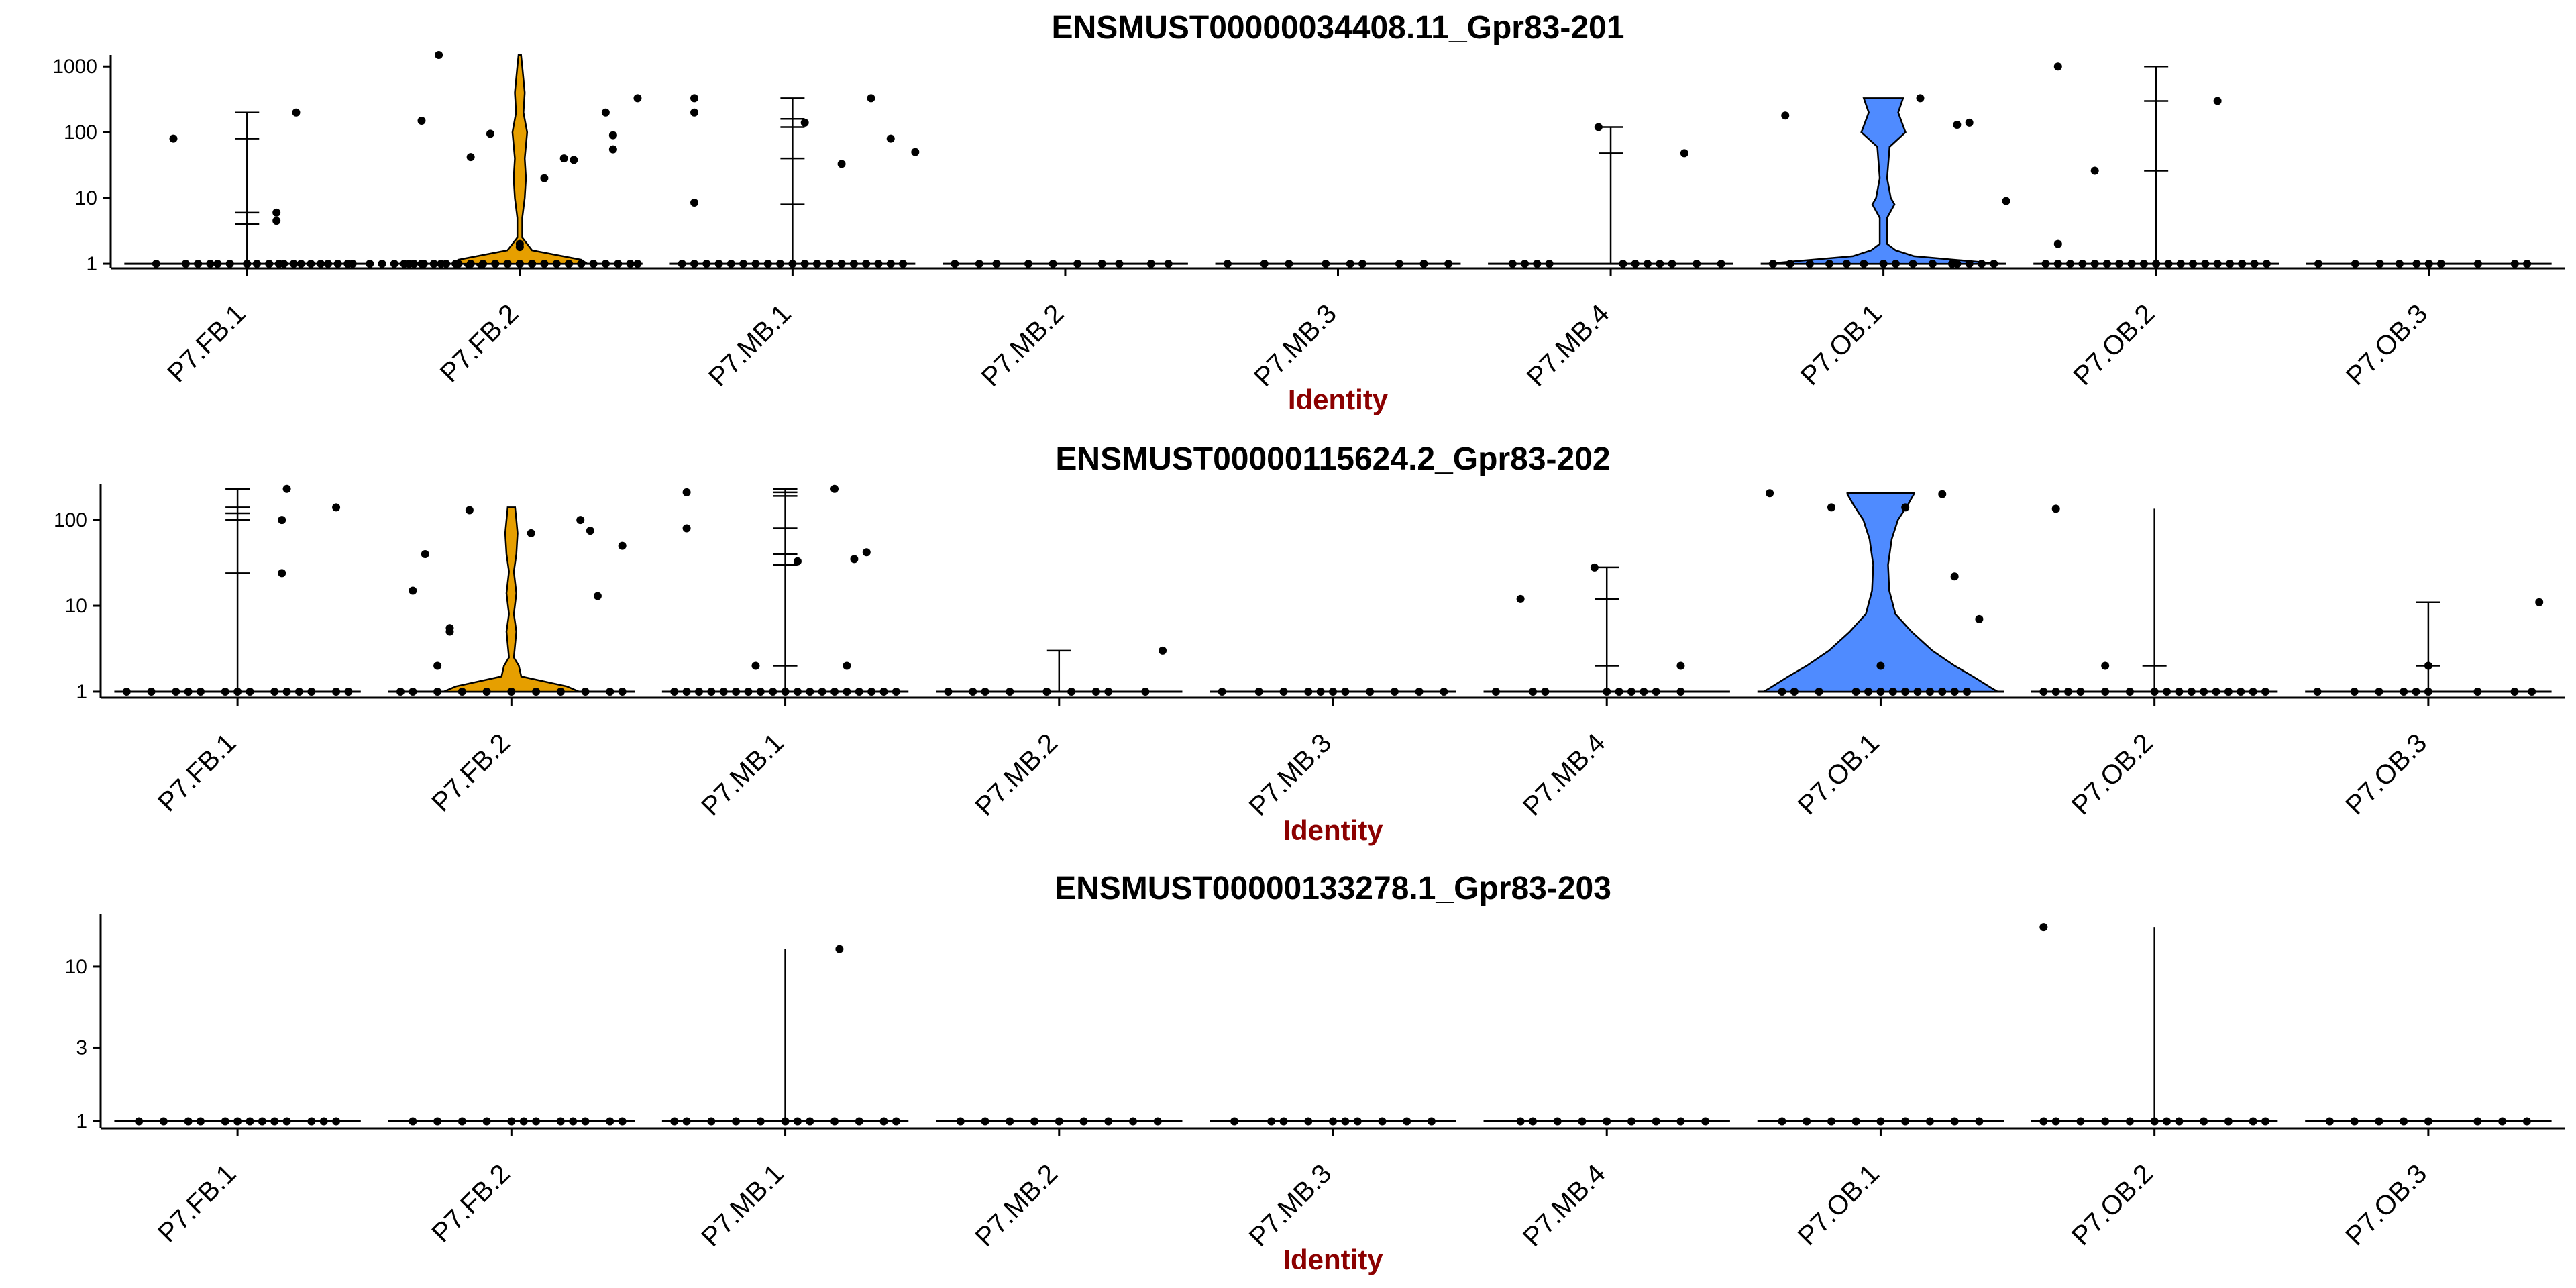  I want to click on x-tick-label: P7.MB.3, so click(1291, 1205).